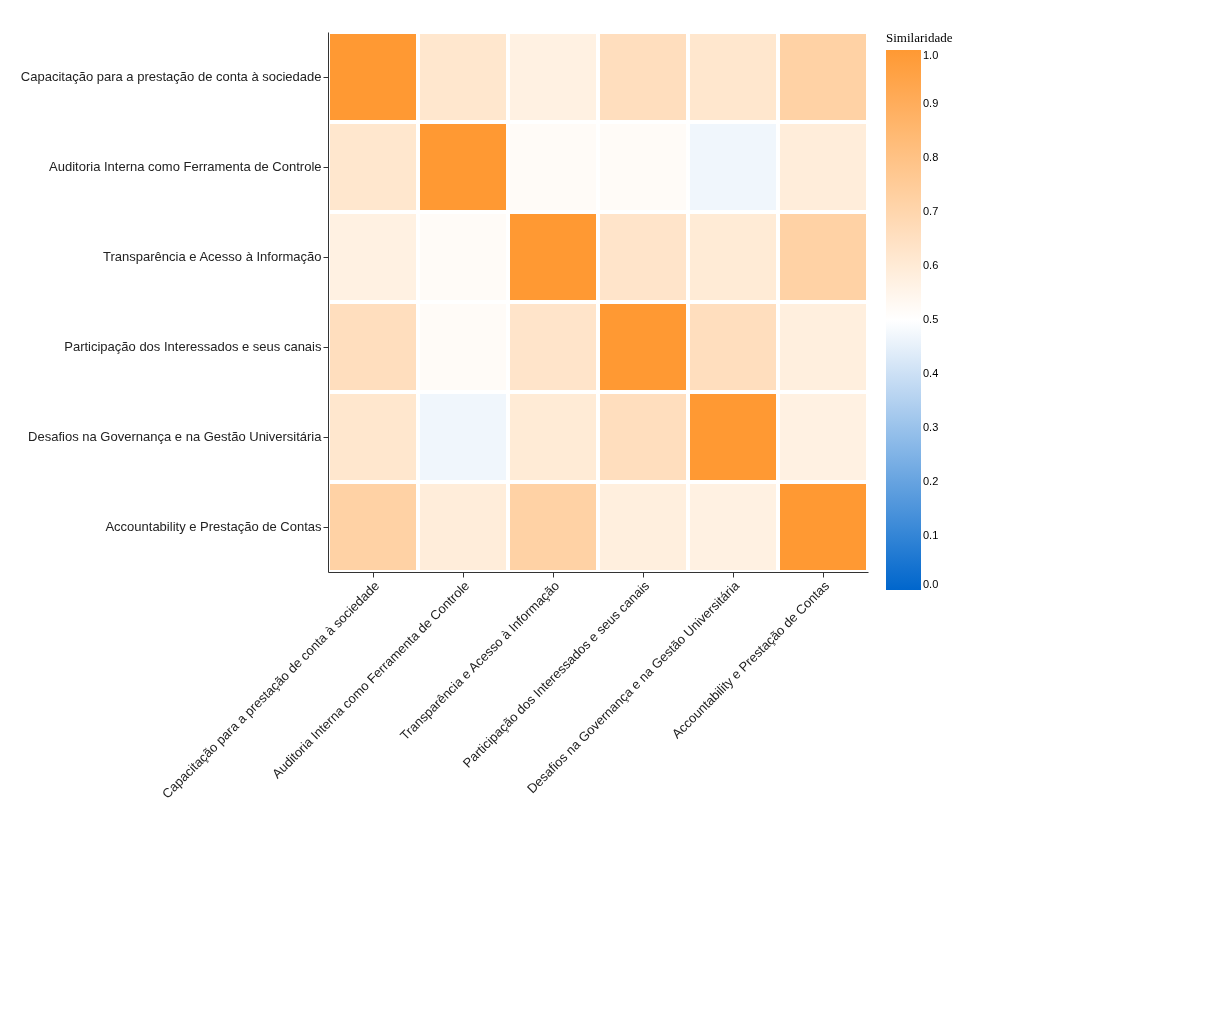  Describe the element at coordinates (931, 55) in the screenshot. I see `color-bar-label: 1.0` at that location.